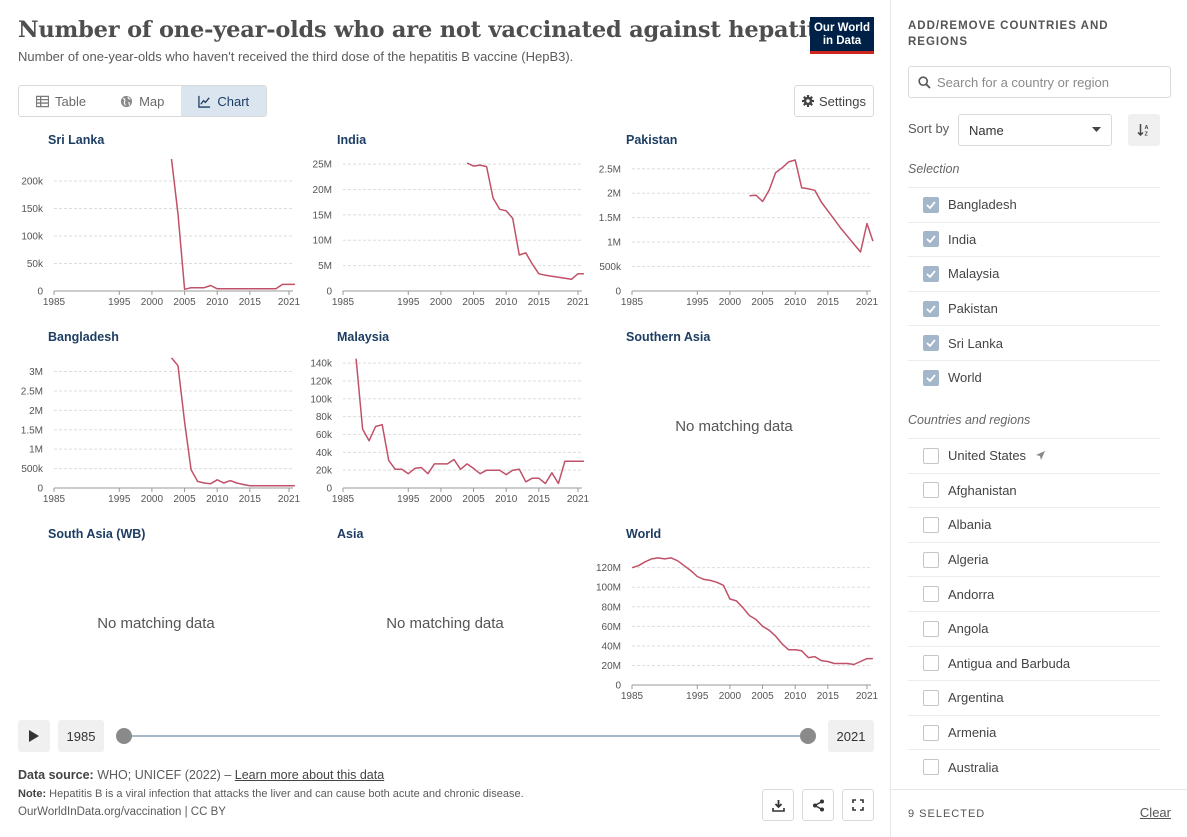 The width and height of the screenshot is (1187, 837). Describe the element at coordinates (1034, 559) in the screenshot. I see `country-item-algeria: Algeria` at that location.